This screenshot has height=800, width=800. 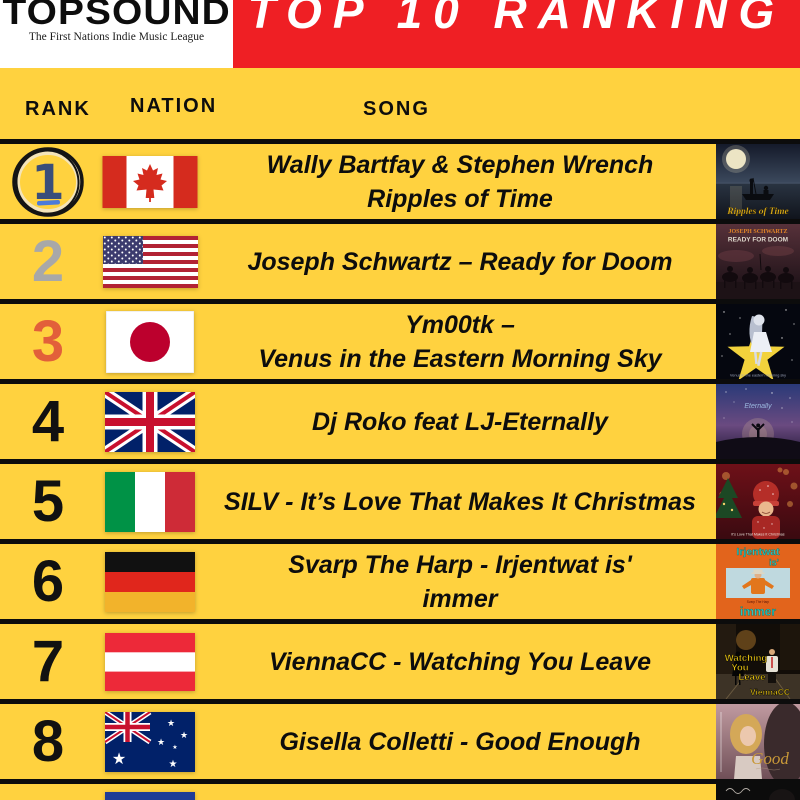 I want to click on song-cell: ViennaCC - Watching You Leave, so click(x=460, y=661).